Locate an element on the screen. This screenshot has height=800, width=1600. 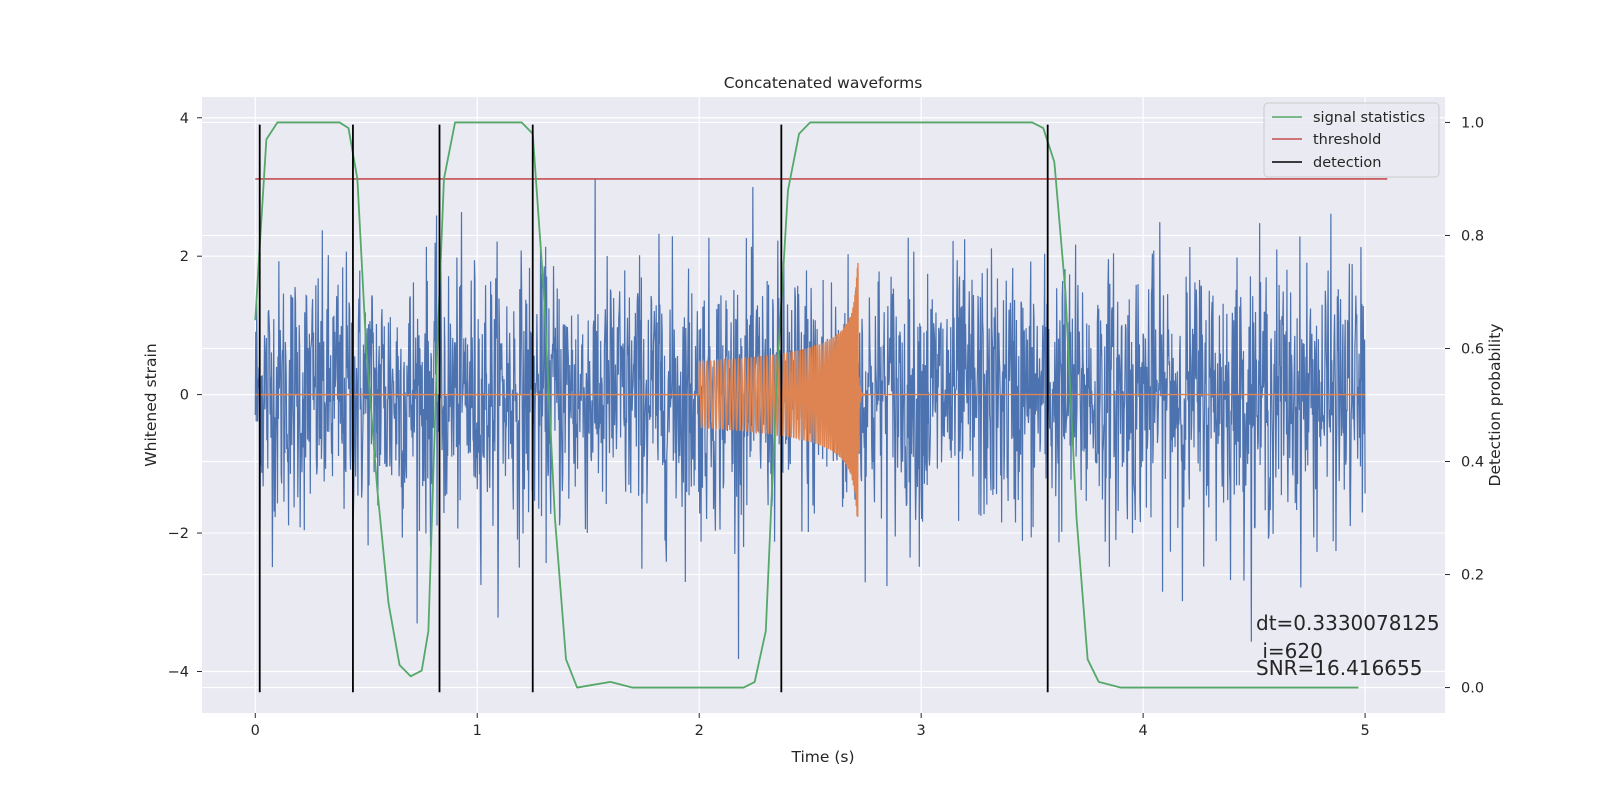
y2-tick-label-1: 0.2 is located at coordinates (1472, 576).